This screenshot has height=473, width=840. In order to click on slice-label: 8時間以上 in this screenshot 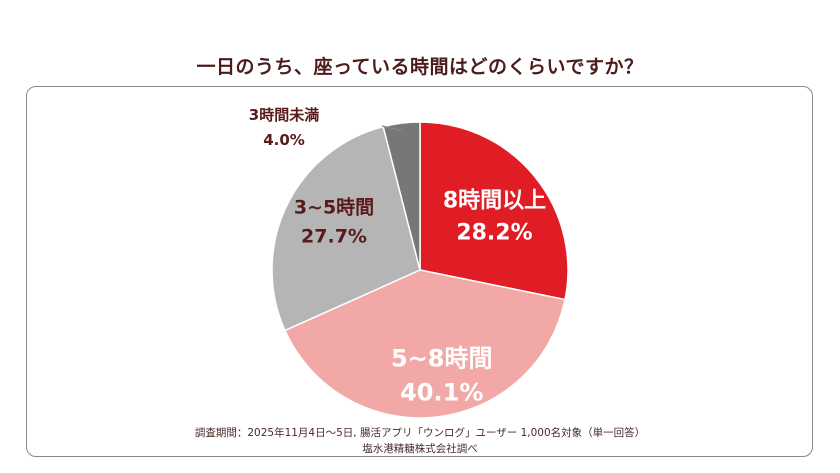, I will do `click(494, 201)`.